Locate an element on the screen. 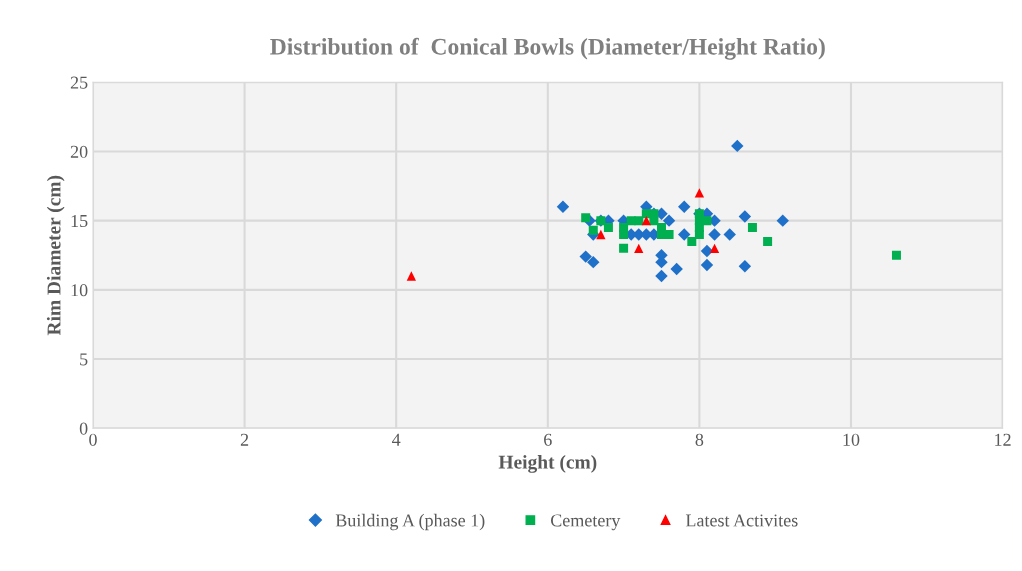  y-tick-label: 5 is located at coordinates (84, 359).